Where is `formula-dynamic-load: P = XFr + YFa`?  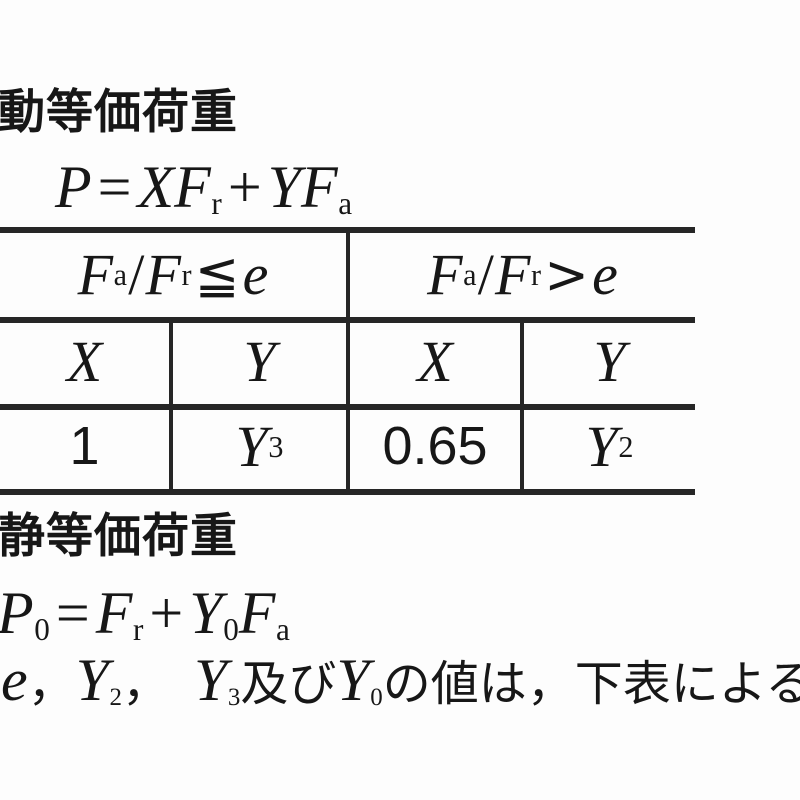
formula-dynamic-load: P = XFr + YFa is located at coordinates (204, 187).